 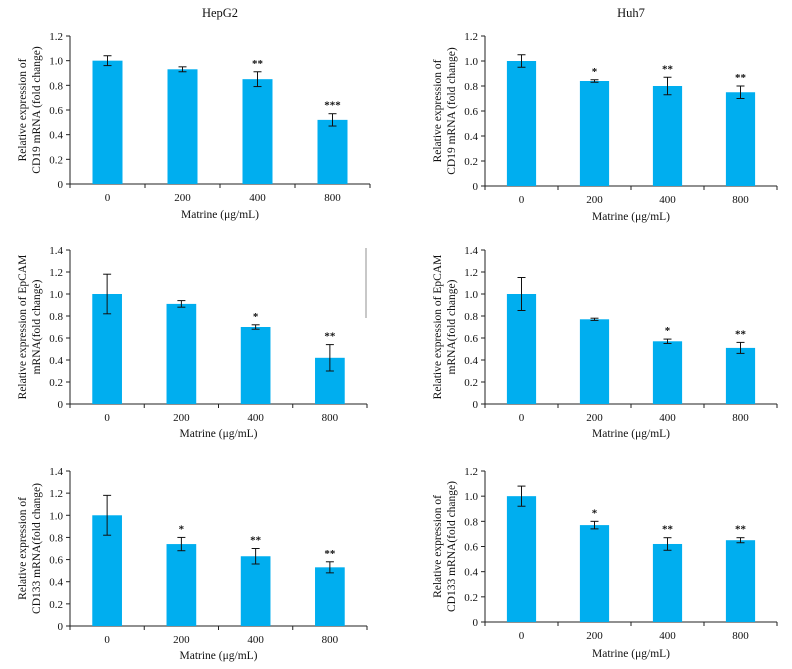 I want to click on y-axis-label: CD19 mRNA (fold change), so click(x=37, y=110).